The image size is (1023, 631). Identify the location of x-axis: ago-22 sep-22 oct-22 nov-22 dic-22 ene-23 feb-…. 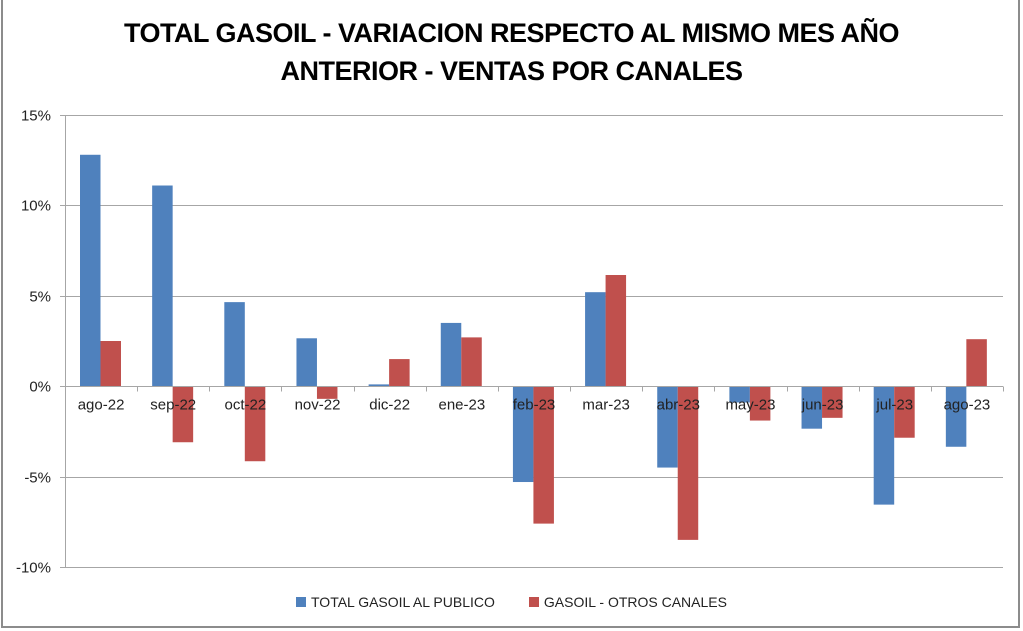
(534, 400).